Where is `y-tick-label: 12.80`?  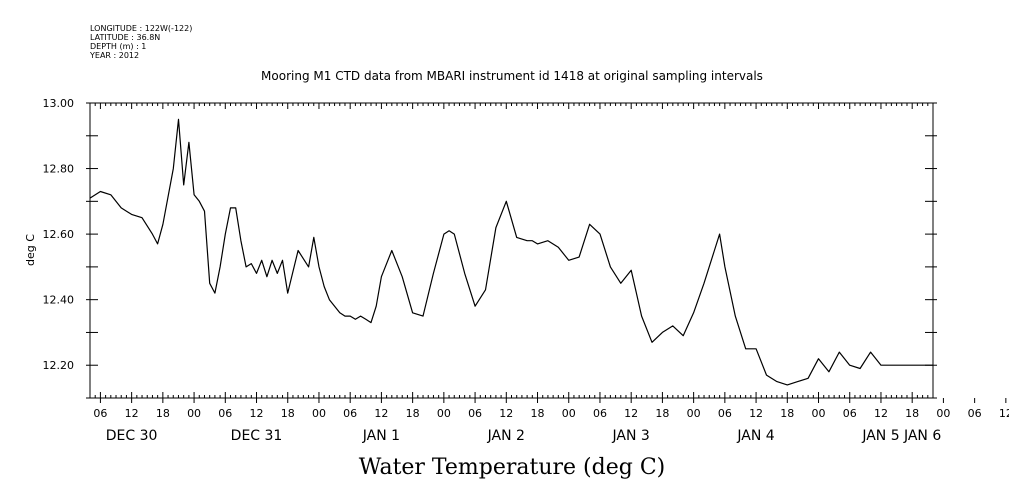 y-tick-label: 12.80 is located at coordinates (59, 169).